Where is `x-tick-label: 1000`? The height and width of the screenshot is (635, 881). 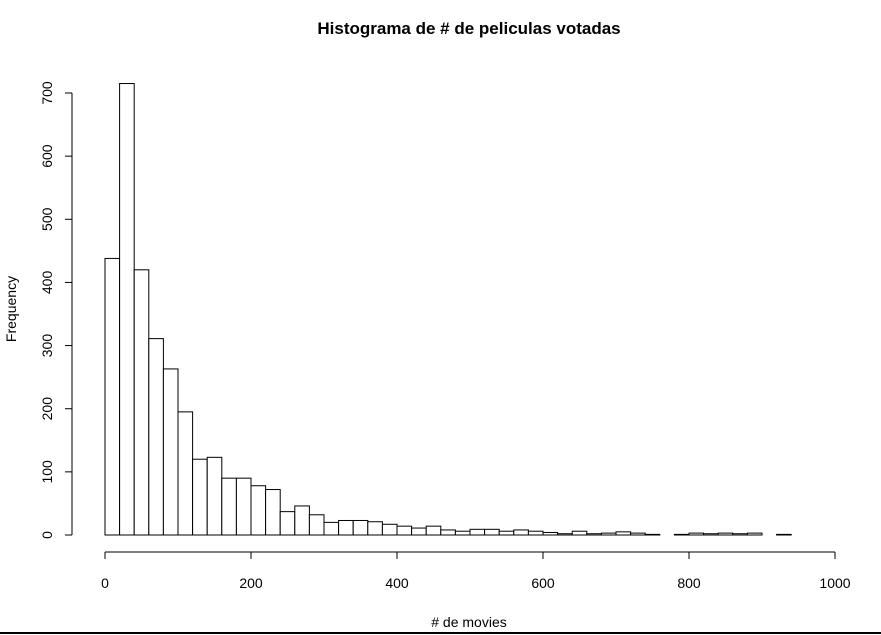
x-tick-label: 1000 is located at coordinates (834, 583).